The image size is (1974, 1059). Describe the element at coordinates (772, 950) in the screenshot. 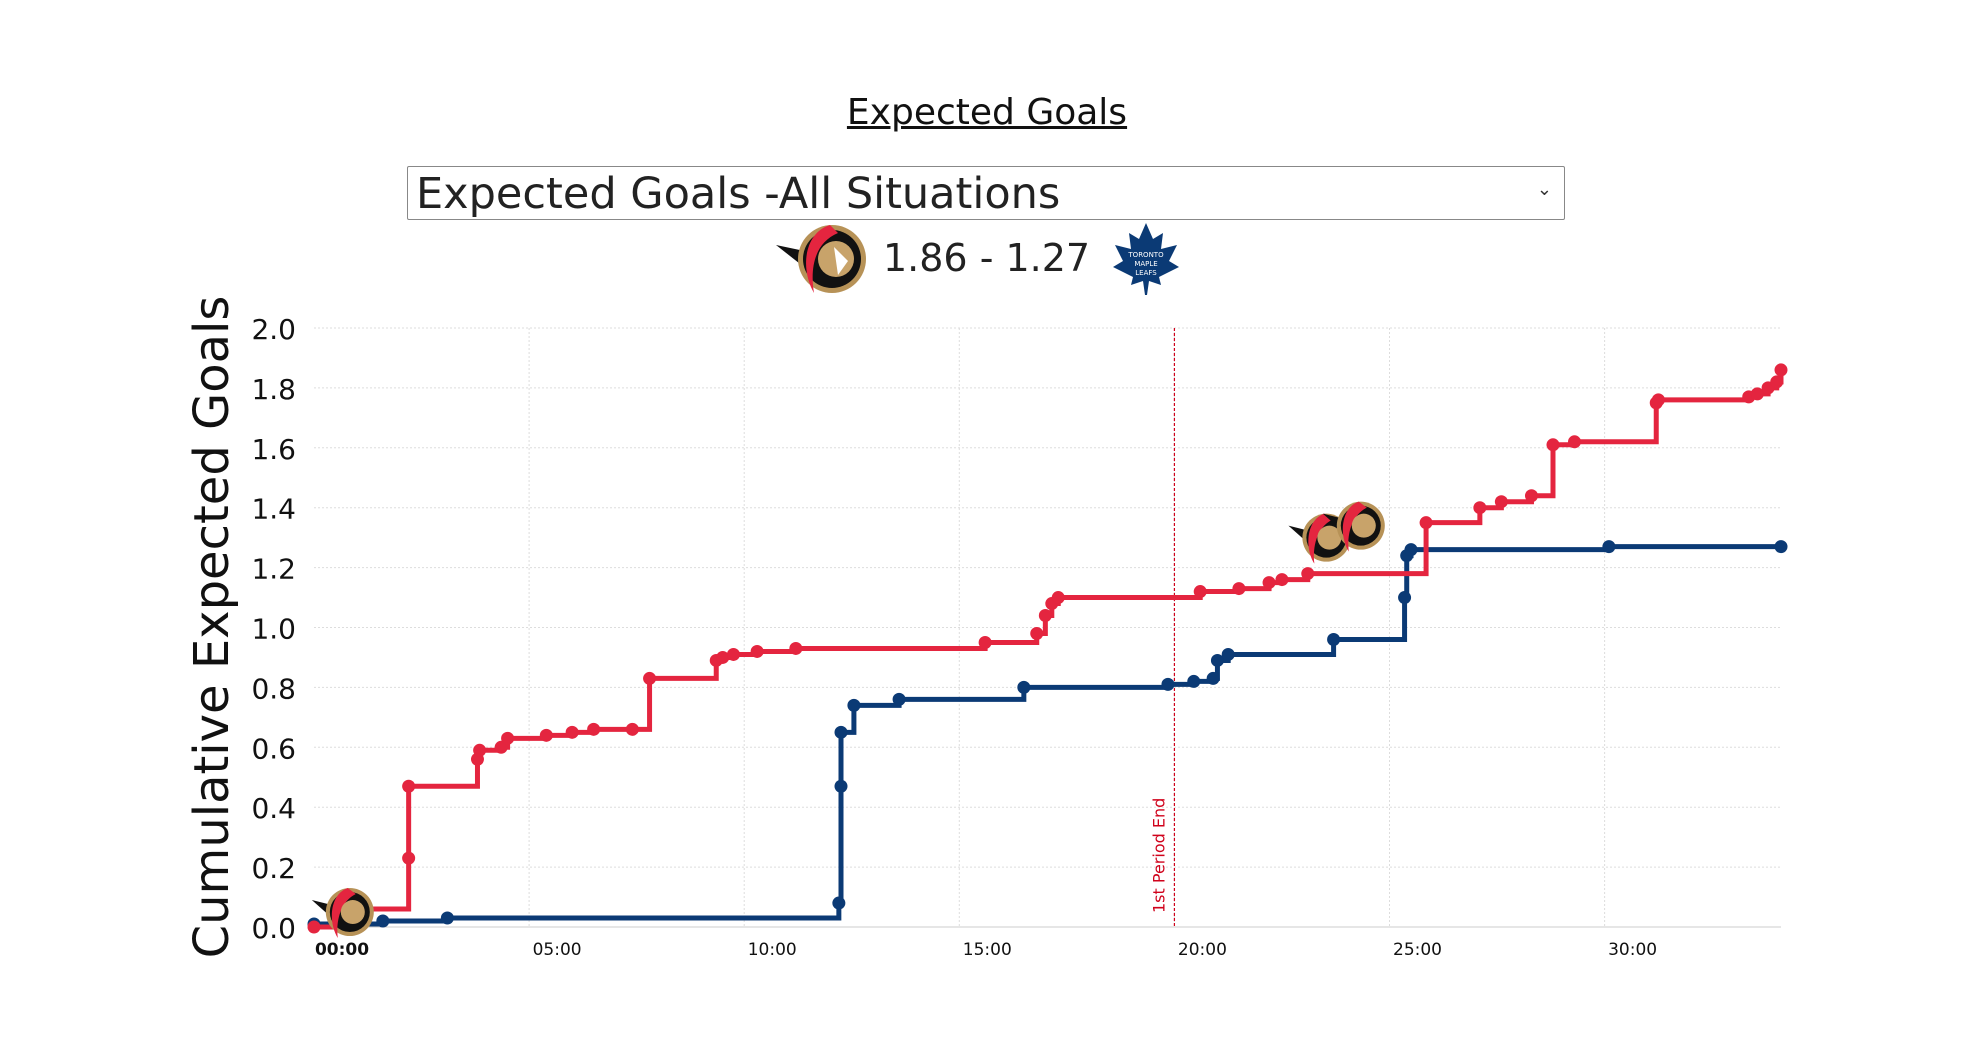

I see `x-tick-label: 10:00` at that location.